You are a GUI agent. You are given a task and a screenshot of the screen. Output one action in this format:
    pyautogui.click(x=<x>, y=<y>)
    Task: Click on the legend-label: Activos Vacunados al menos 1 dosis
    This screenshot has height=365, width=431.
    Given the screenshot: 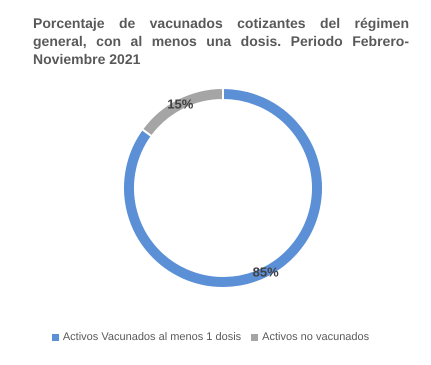 What is the action you would take?
    pyautogui.click(x=152, y=337)
    